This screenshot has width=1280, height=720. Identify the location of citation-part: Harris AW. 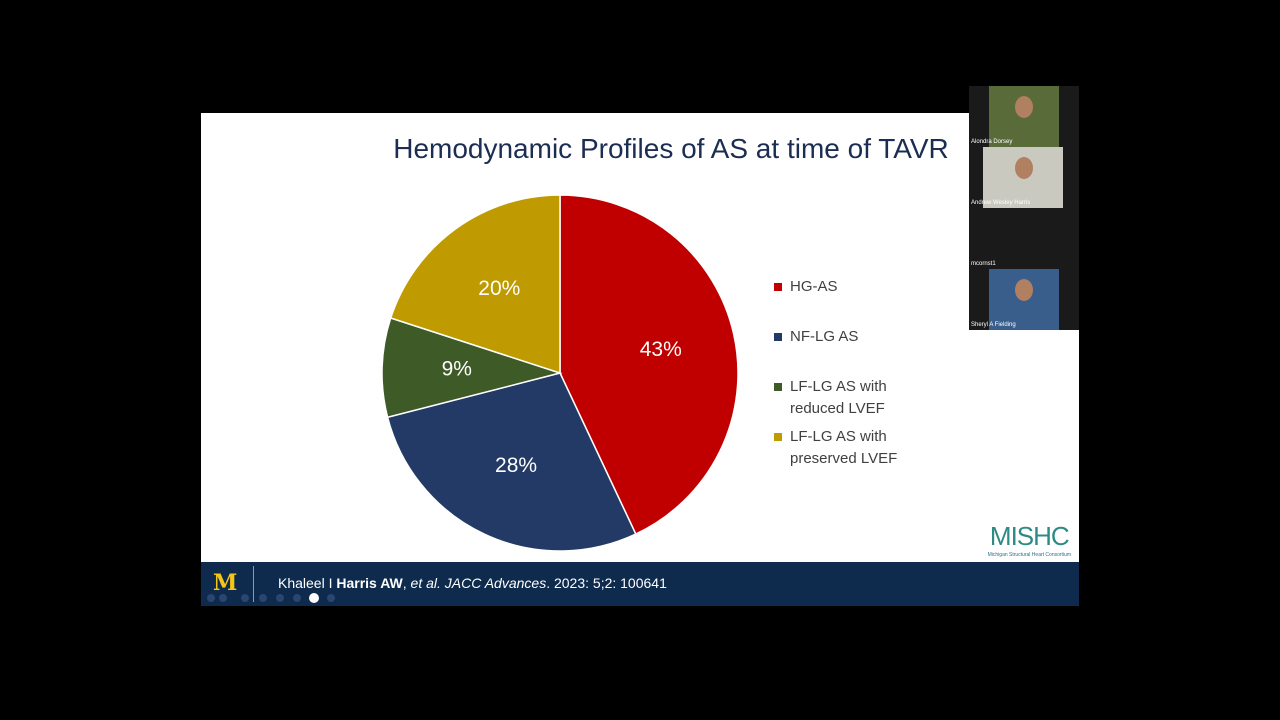
(369, 583).